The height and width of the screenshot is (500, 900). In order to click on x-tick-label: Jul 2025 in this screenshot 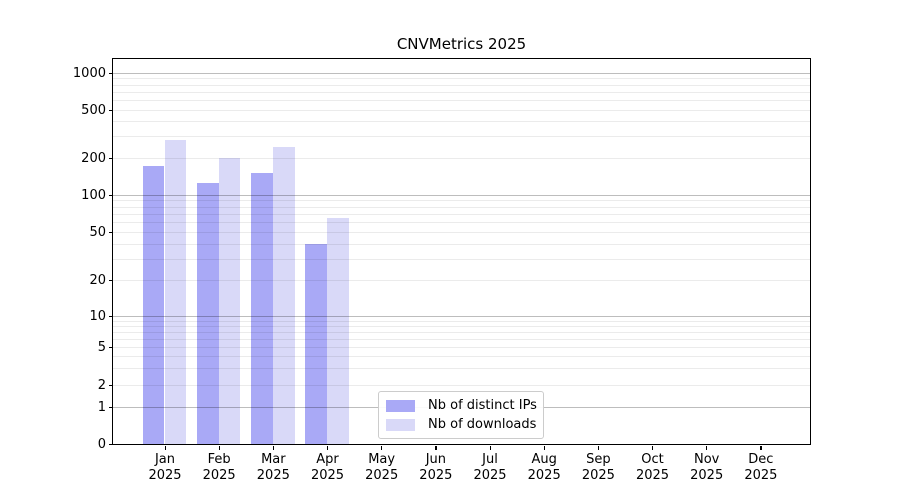, I will do `click(490, 468)`.